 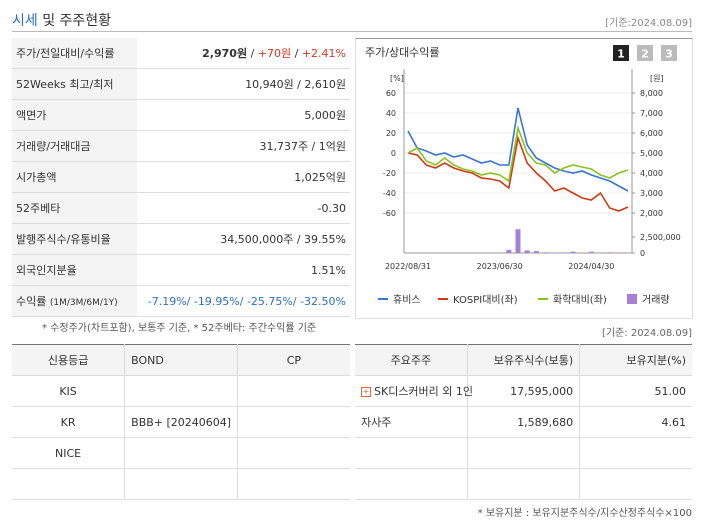 I want to click on value-text: 31,737주 / 1억원, so click(x=302, y=146).